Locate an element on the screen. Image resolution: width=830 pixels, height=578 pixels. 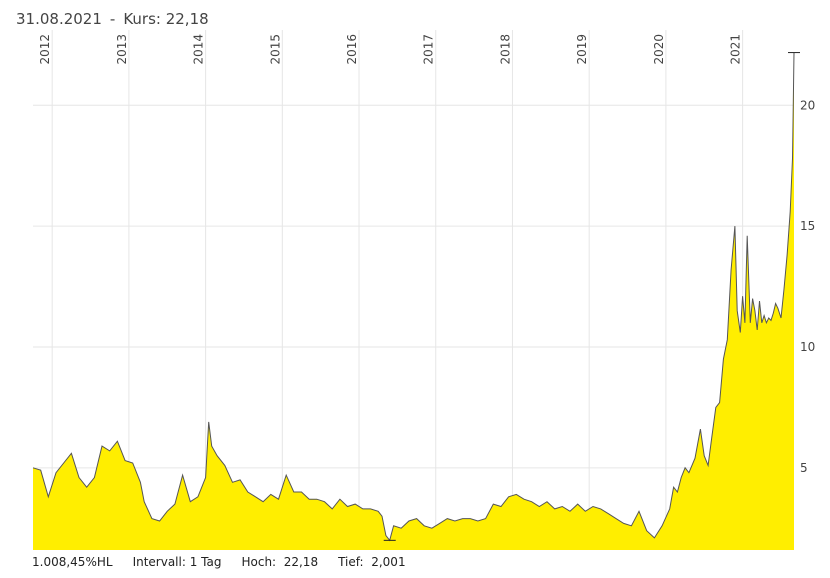
chart-header: 31.08.2021- Kurs: 22,18 is located at coordinates (112, 19).